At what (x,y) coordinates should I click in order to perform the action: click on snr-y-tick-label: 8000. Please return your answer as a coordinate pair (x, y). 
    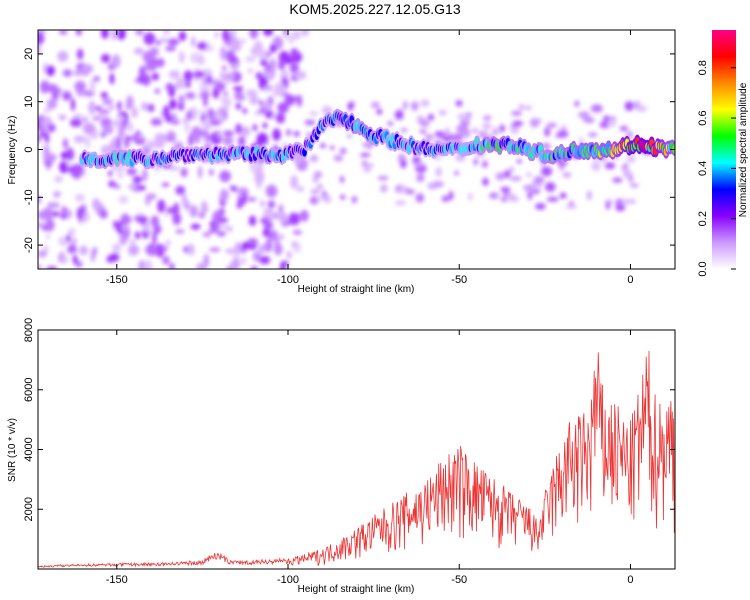
    Looking at the image, I should click on (29, 330).